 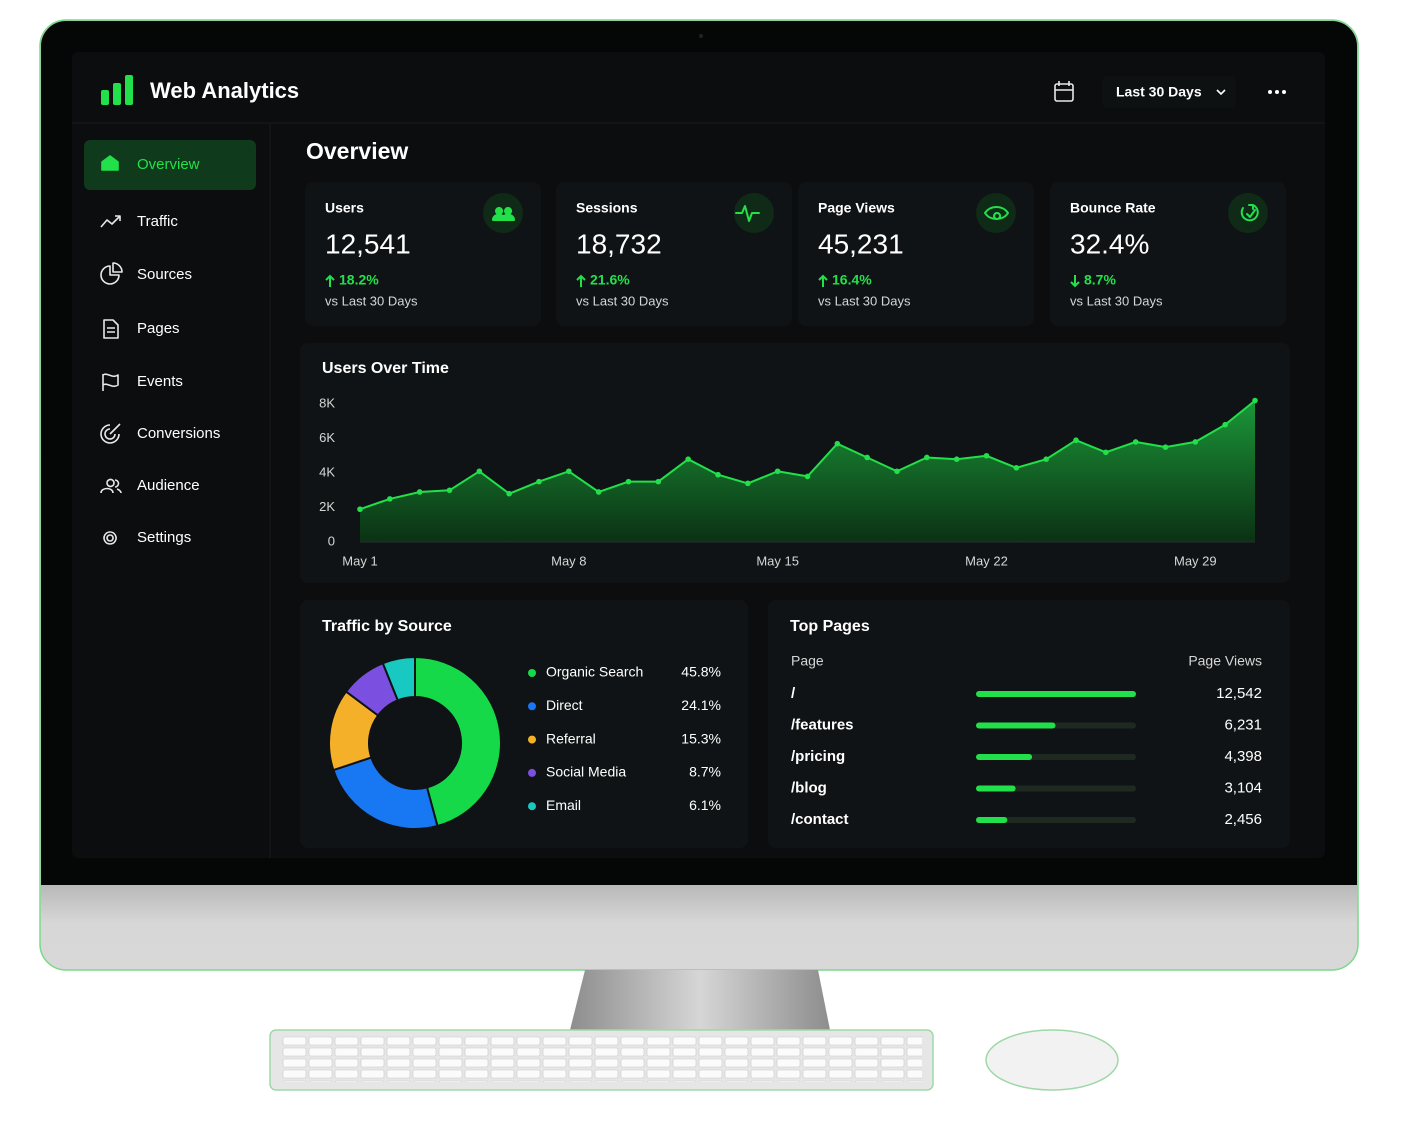 I want to click on monitor-stand, so click(x=700, y=1000).